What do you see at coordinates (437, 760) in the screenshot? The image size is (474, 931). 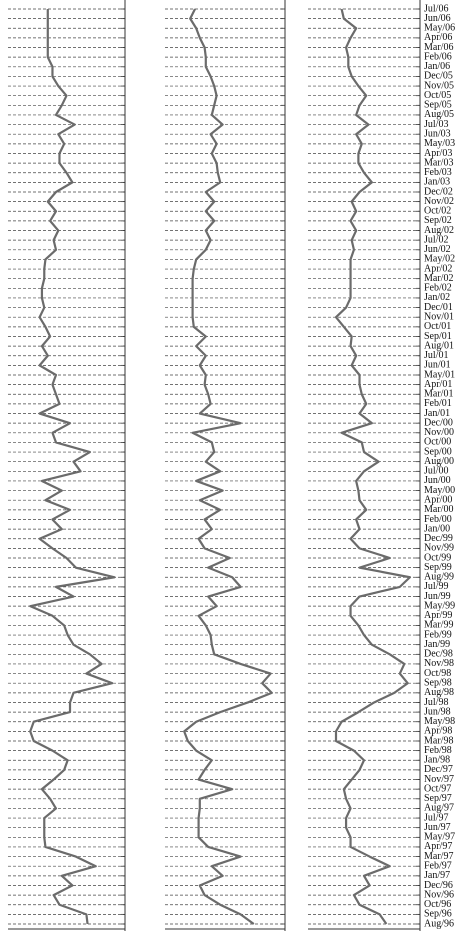 I see `y-tick-label: Jan/98` at bounding box center [437, 760].